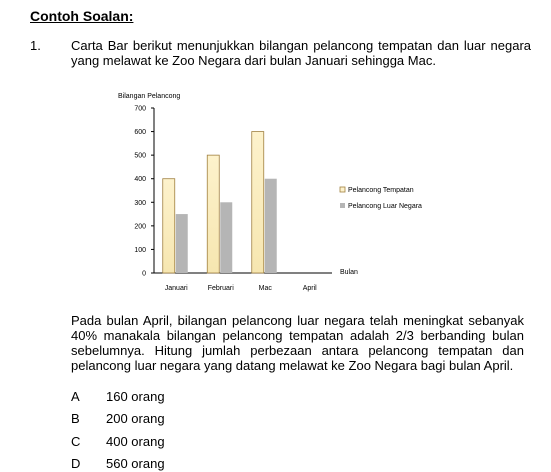 The image size is (551, 472). Describe the element at coordinates (140, 203) in the screenshot. I see `y-tick-label: 300` at that location.